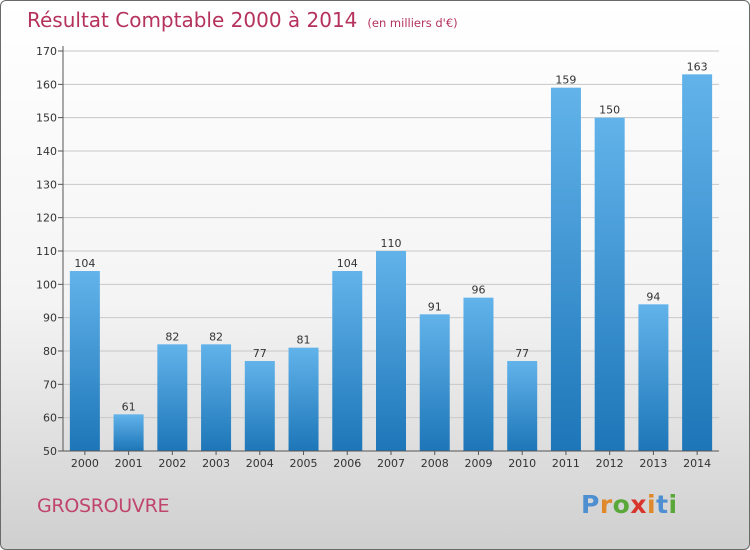 This screenshot has height=550, width=750. What do you see at coordinates (478, 374) in the screenshot?
I see `bar-2009` at bounding box center [478, 374].